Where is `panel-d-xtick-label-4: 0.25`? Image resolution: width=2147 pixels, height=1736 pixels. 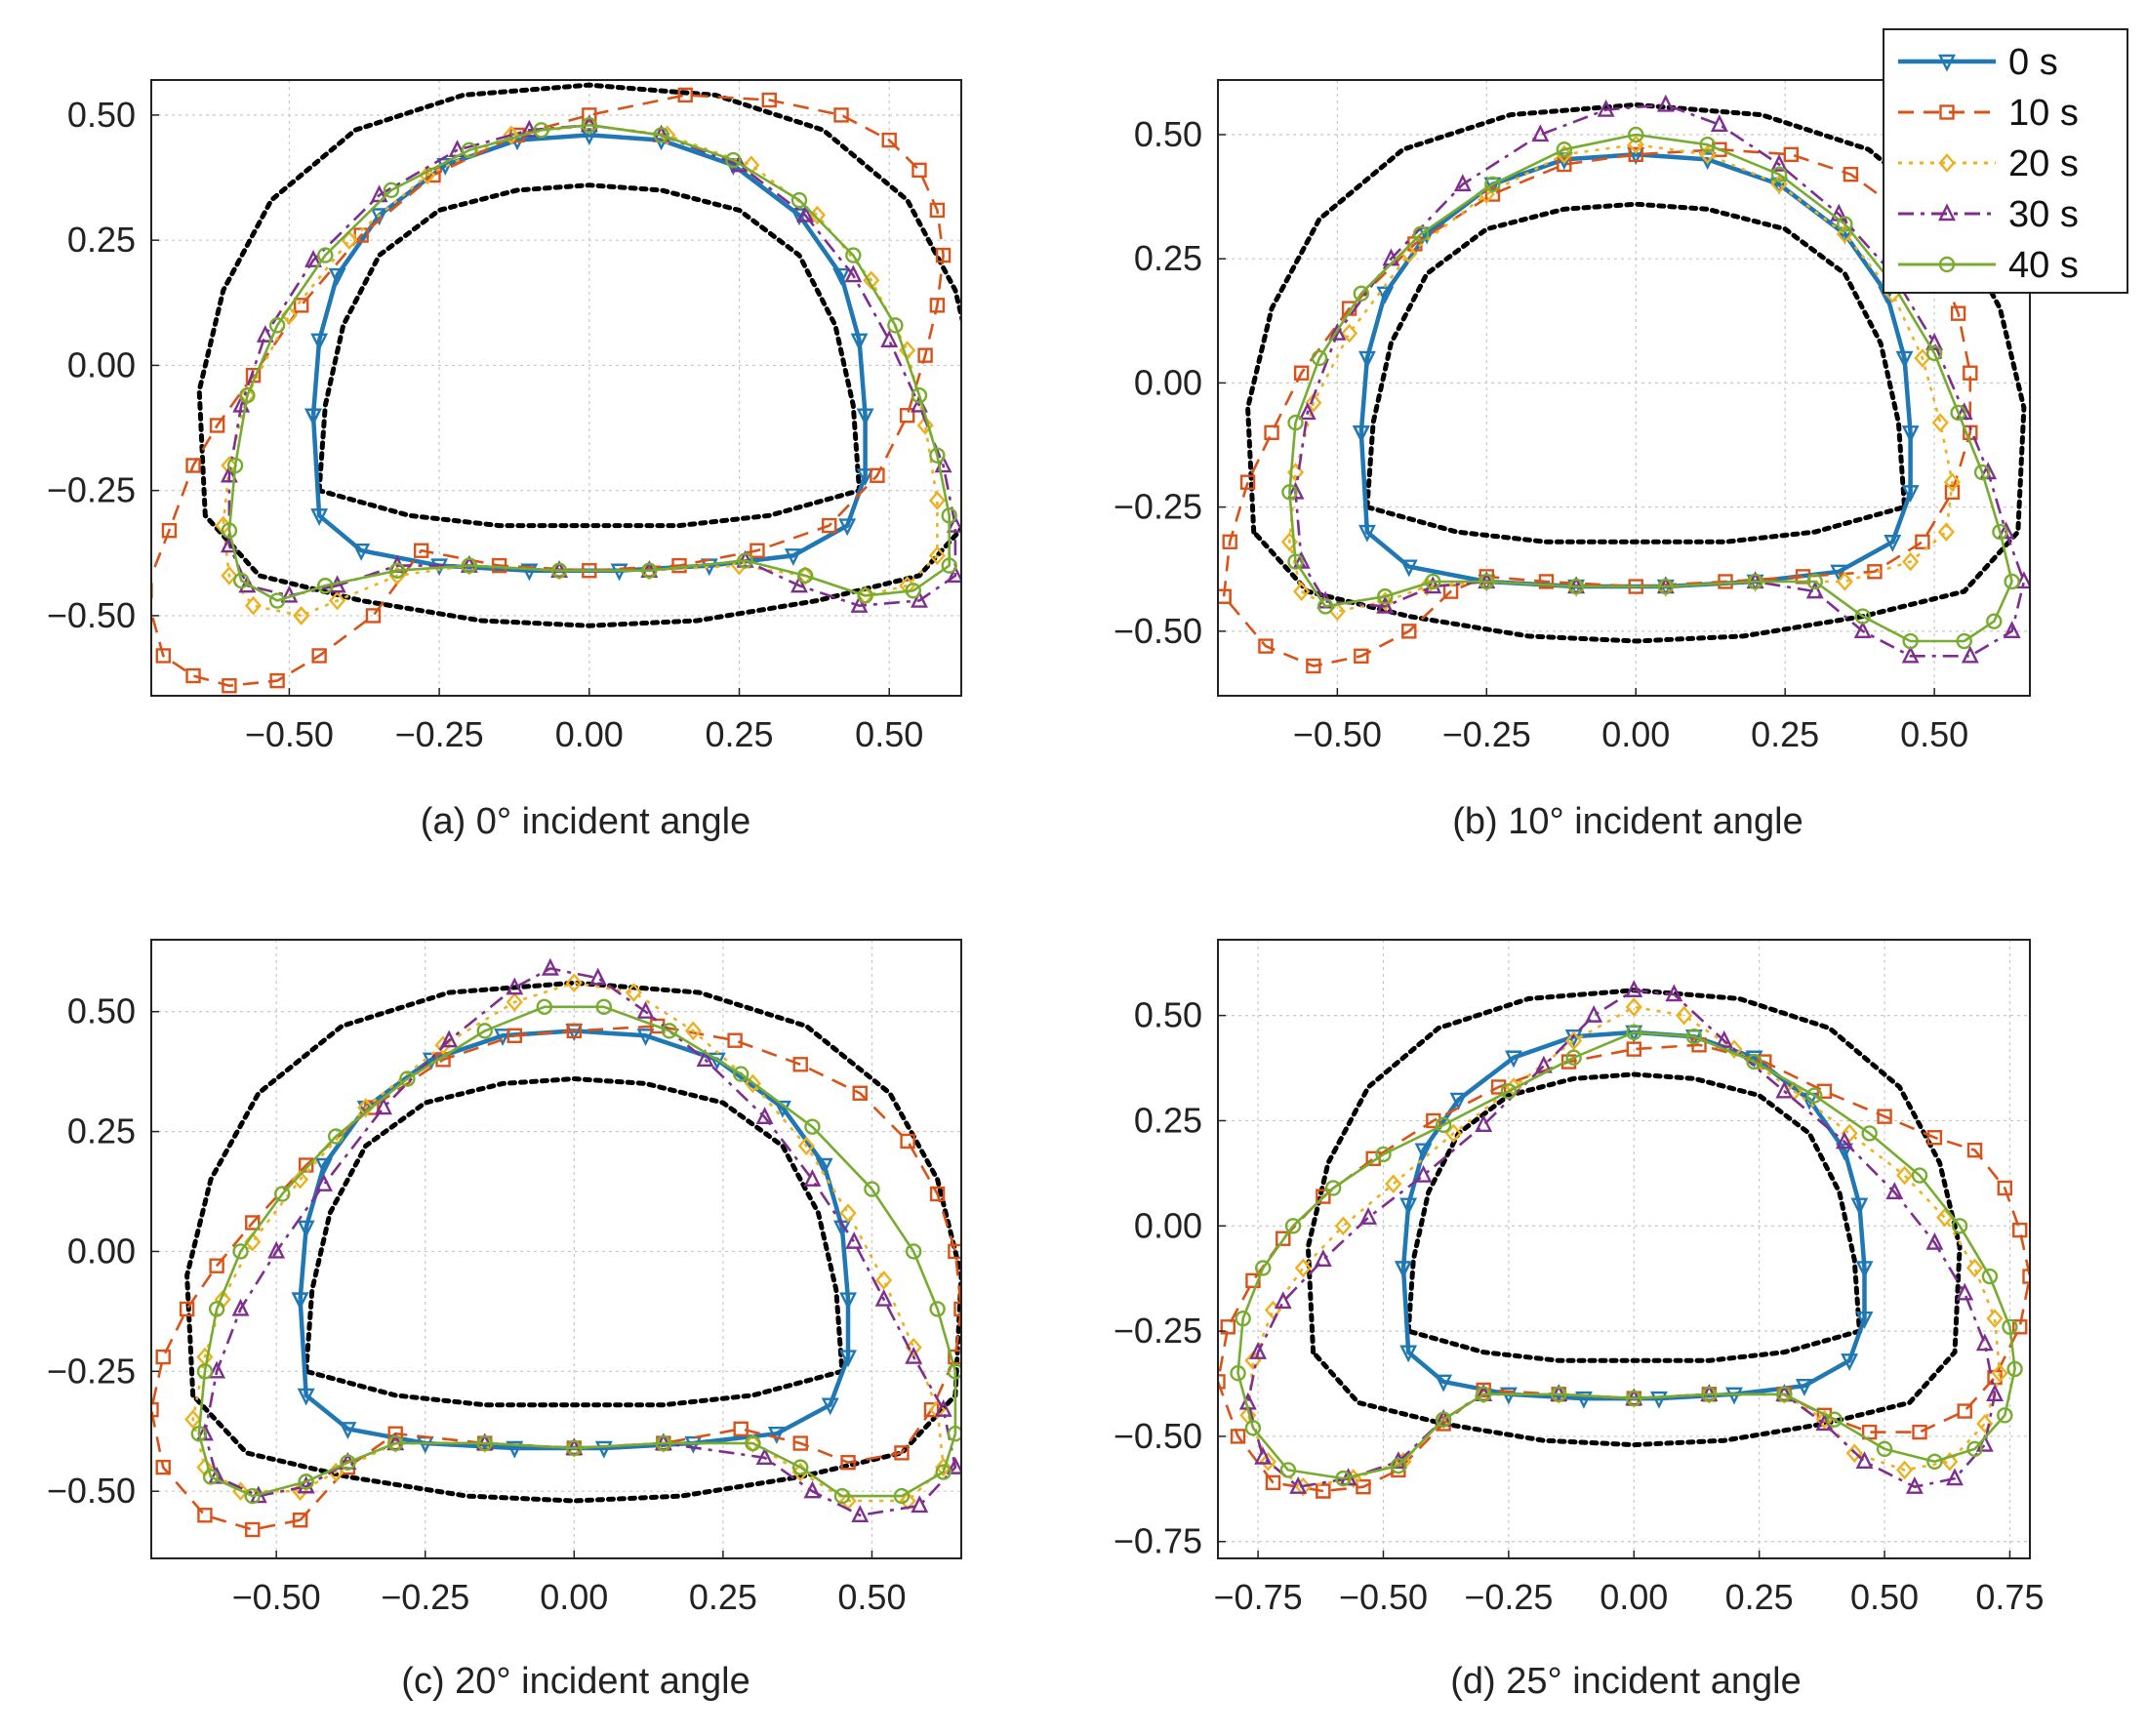 panel-d-xtick-label-4: 0.25 is located at coordinates (1759, 1597).